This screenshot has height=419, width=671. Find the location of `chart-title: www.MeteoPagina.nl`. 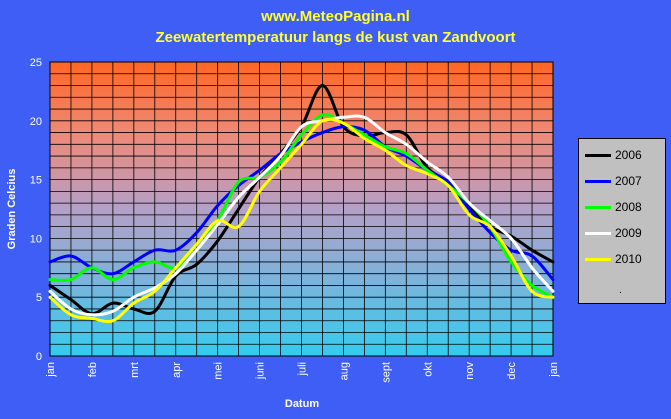

chart-title: www.MeteoPagina.nl is located at coordinates (335, 16).